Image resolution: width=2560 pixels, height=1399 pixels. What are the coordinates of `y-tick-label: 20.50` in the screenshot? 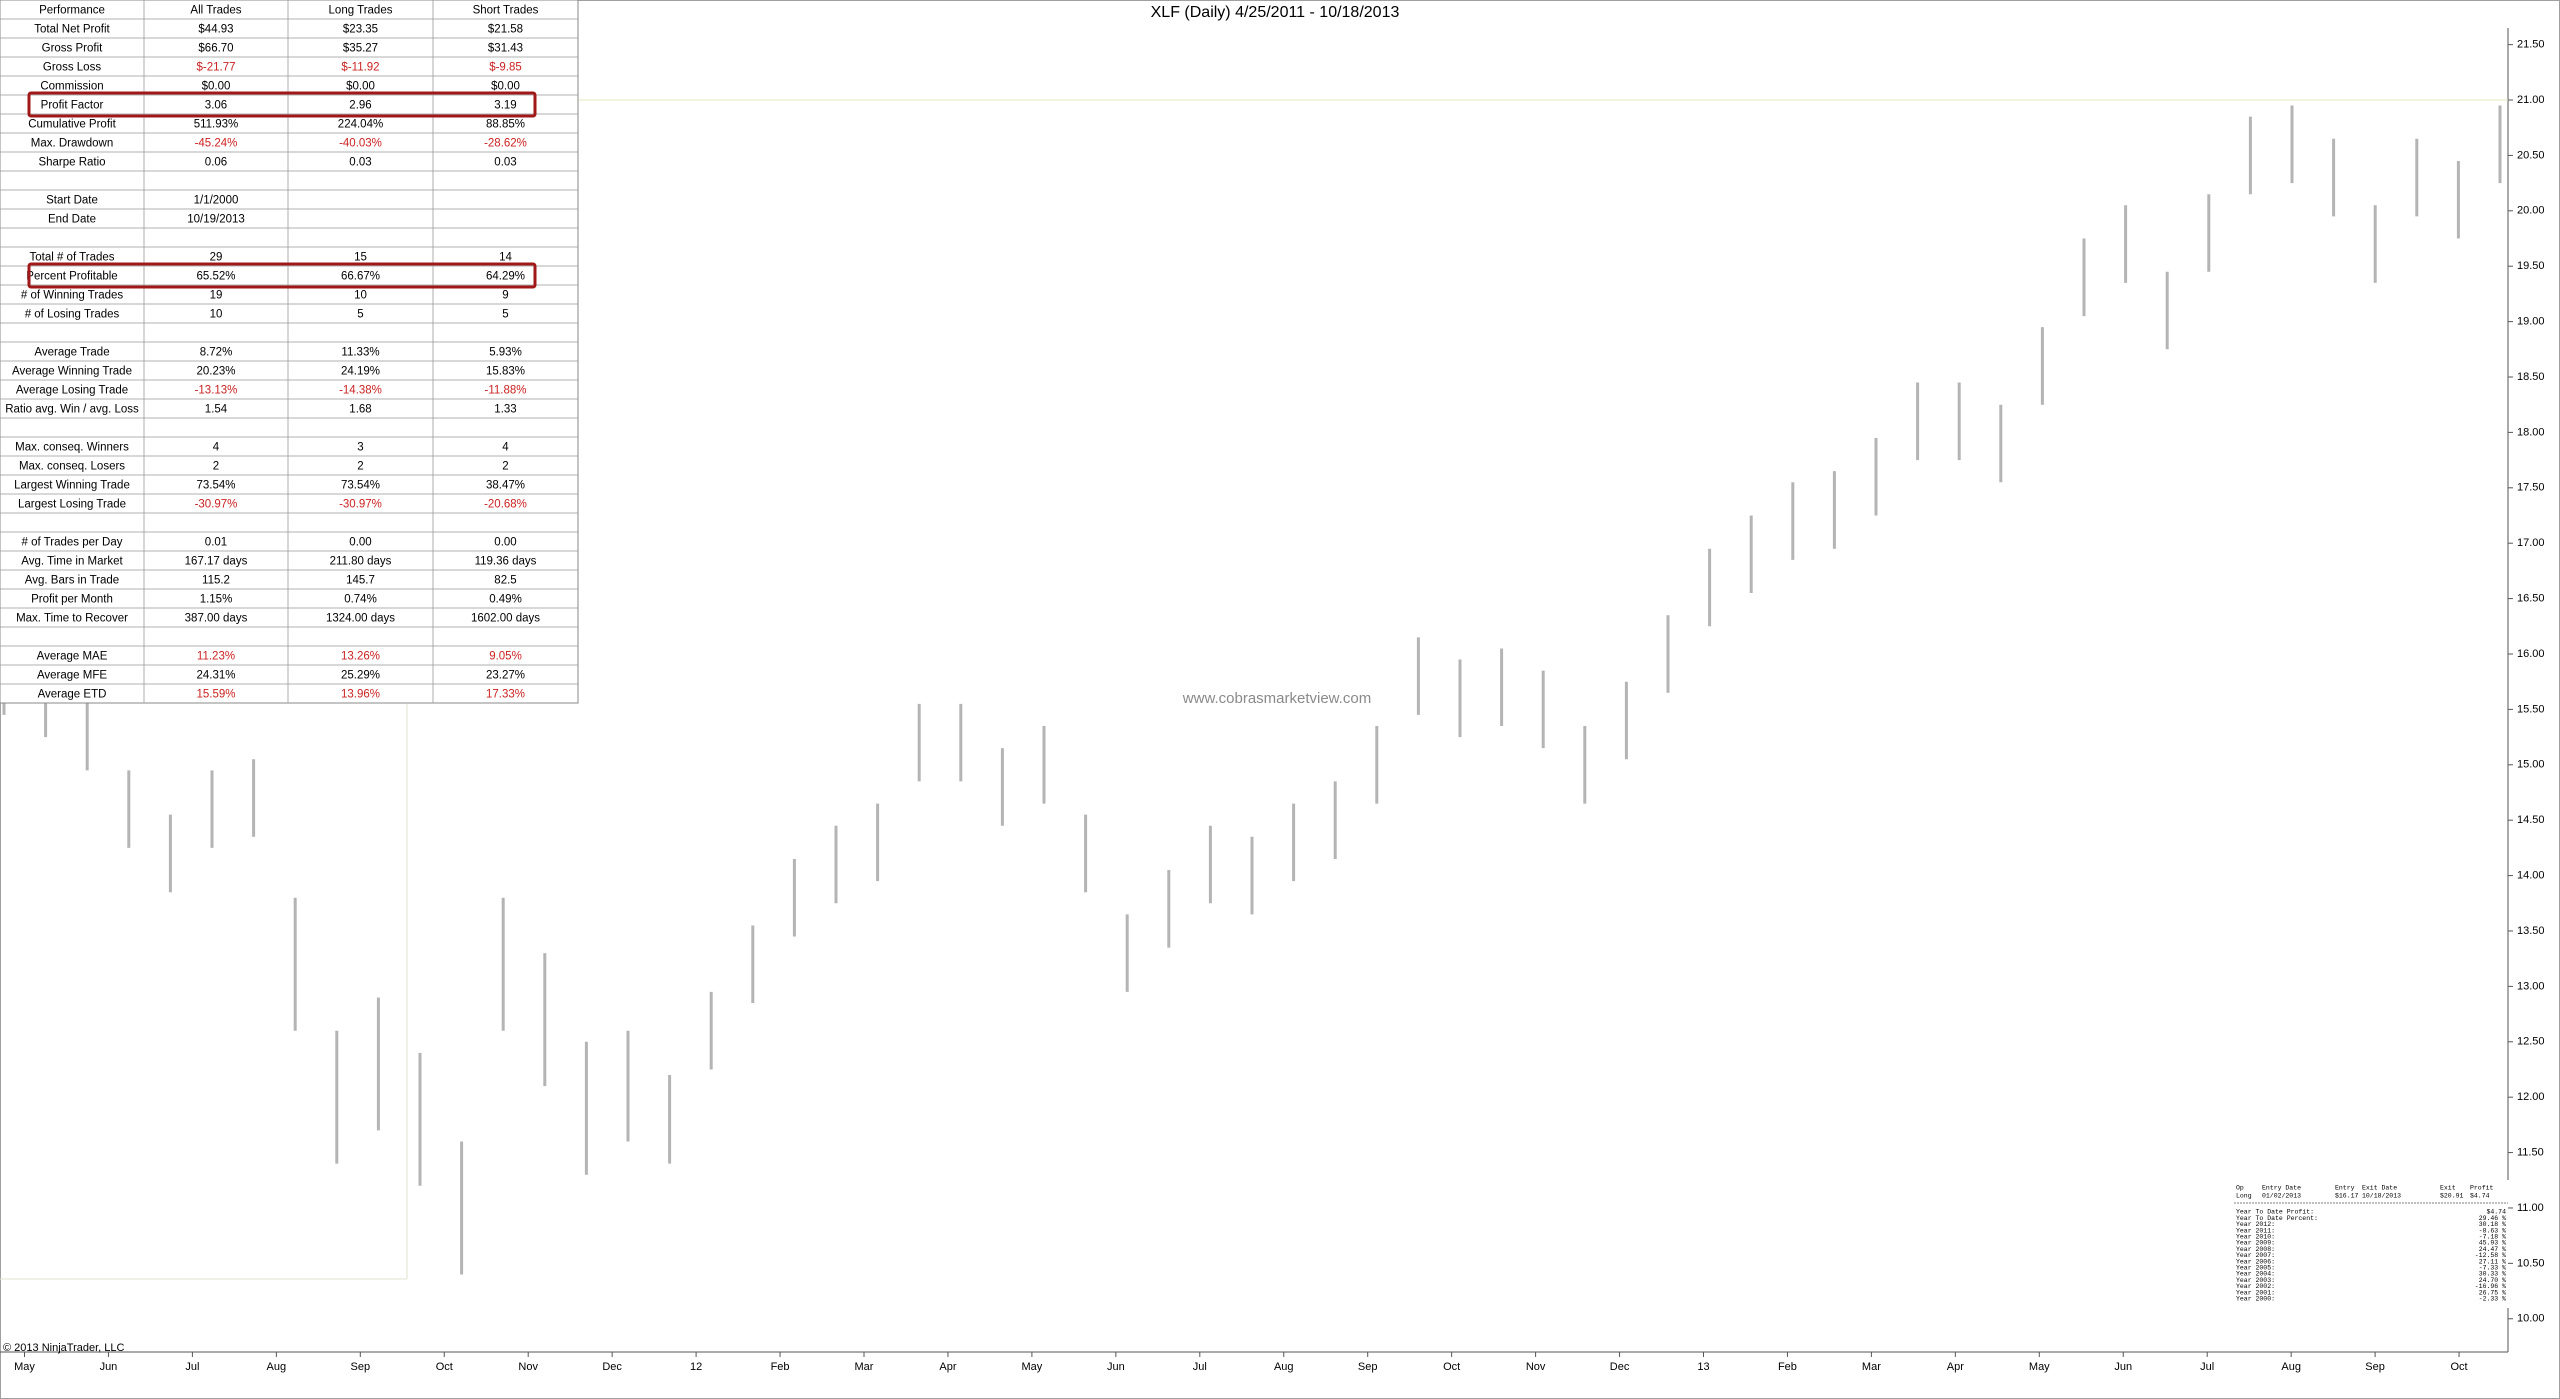 It's located at (2531, 155).